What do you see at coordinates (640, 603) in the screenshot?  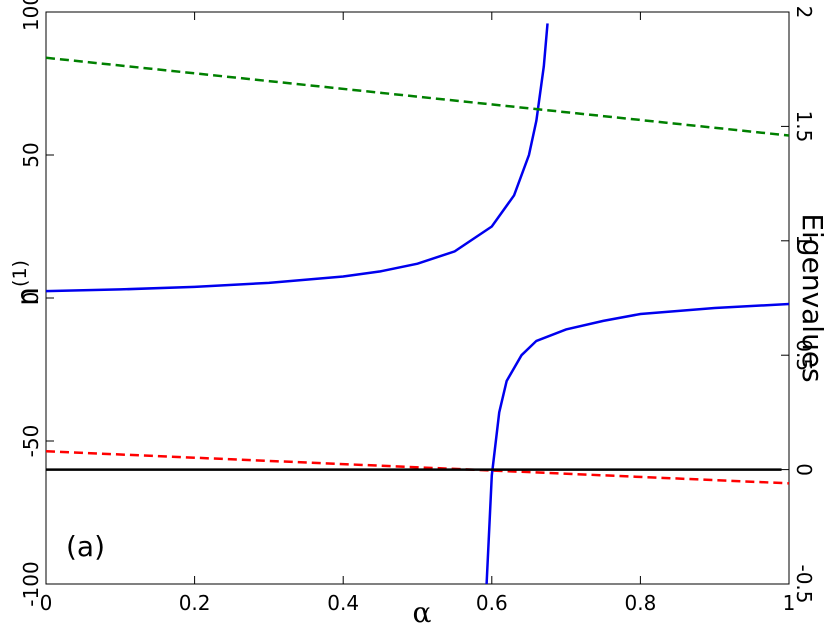 I see `x-tick-label: 0.8` at bounding box center [640, 603].